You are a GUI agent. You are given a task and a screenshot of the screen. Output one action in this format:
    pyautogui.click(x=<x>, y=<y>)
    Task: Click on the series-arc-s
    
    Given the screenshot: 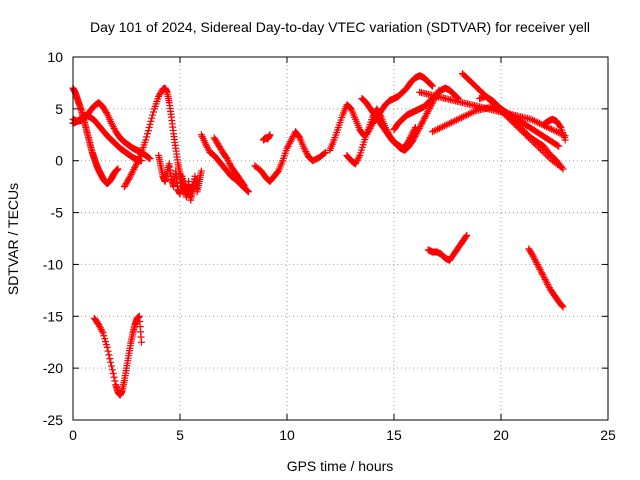 What is the action you would take?
    pyautogui.click(x=117, y=355)
    